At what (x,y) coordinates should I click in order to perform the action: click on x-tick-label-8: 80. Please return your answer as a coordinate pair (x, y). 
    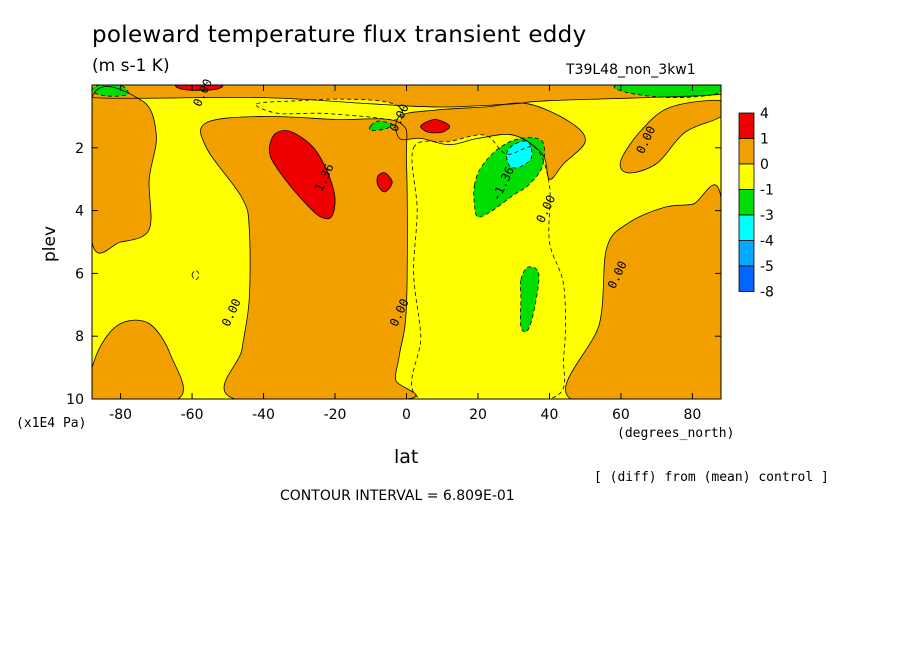
    Looking at the image, I should click on (692, 415).